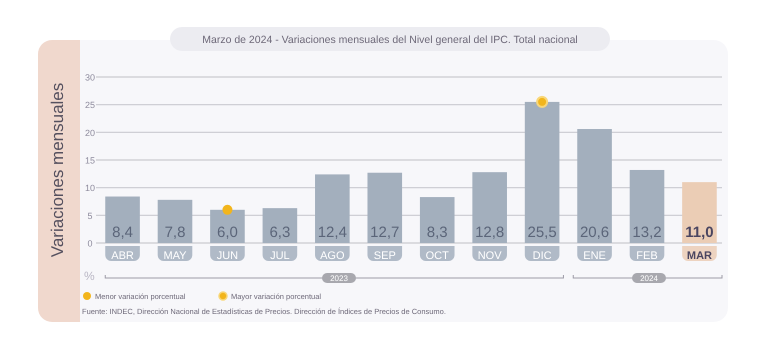 The height and width of the screenshot is (341, 770). Describe the element at coordinates (90, 105) in the screenshot. I see `y-tick-label: 25` at that location.